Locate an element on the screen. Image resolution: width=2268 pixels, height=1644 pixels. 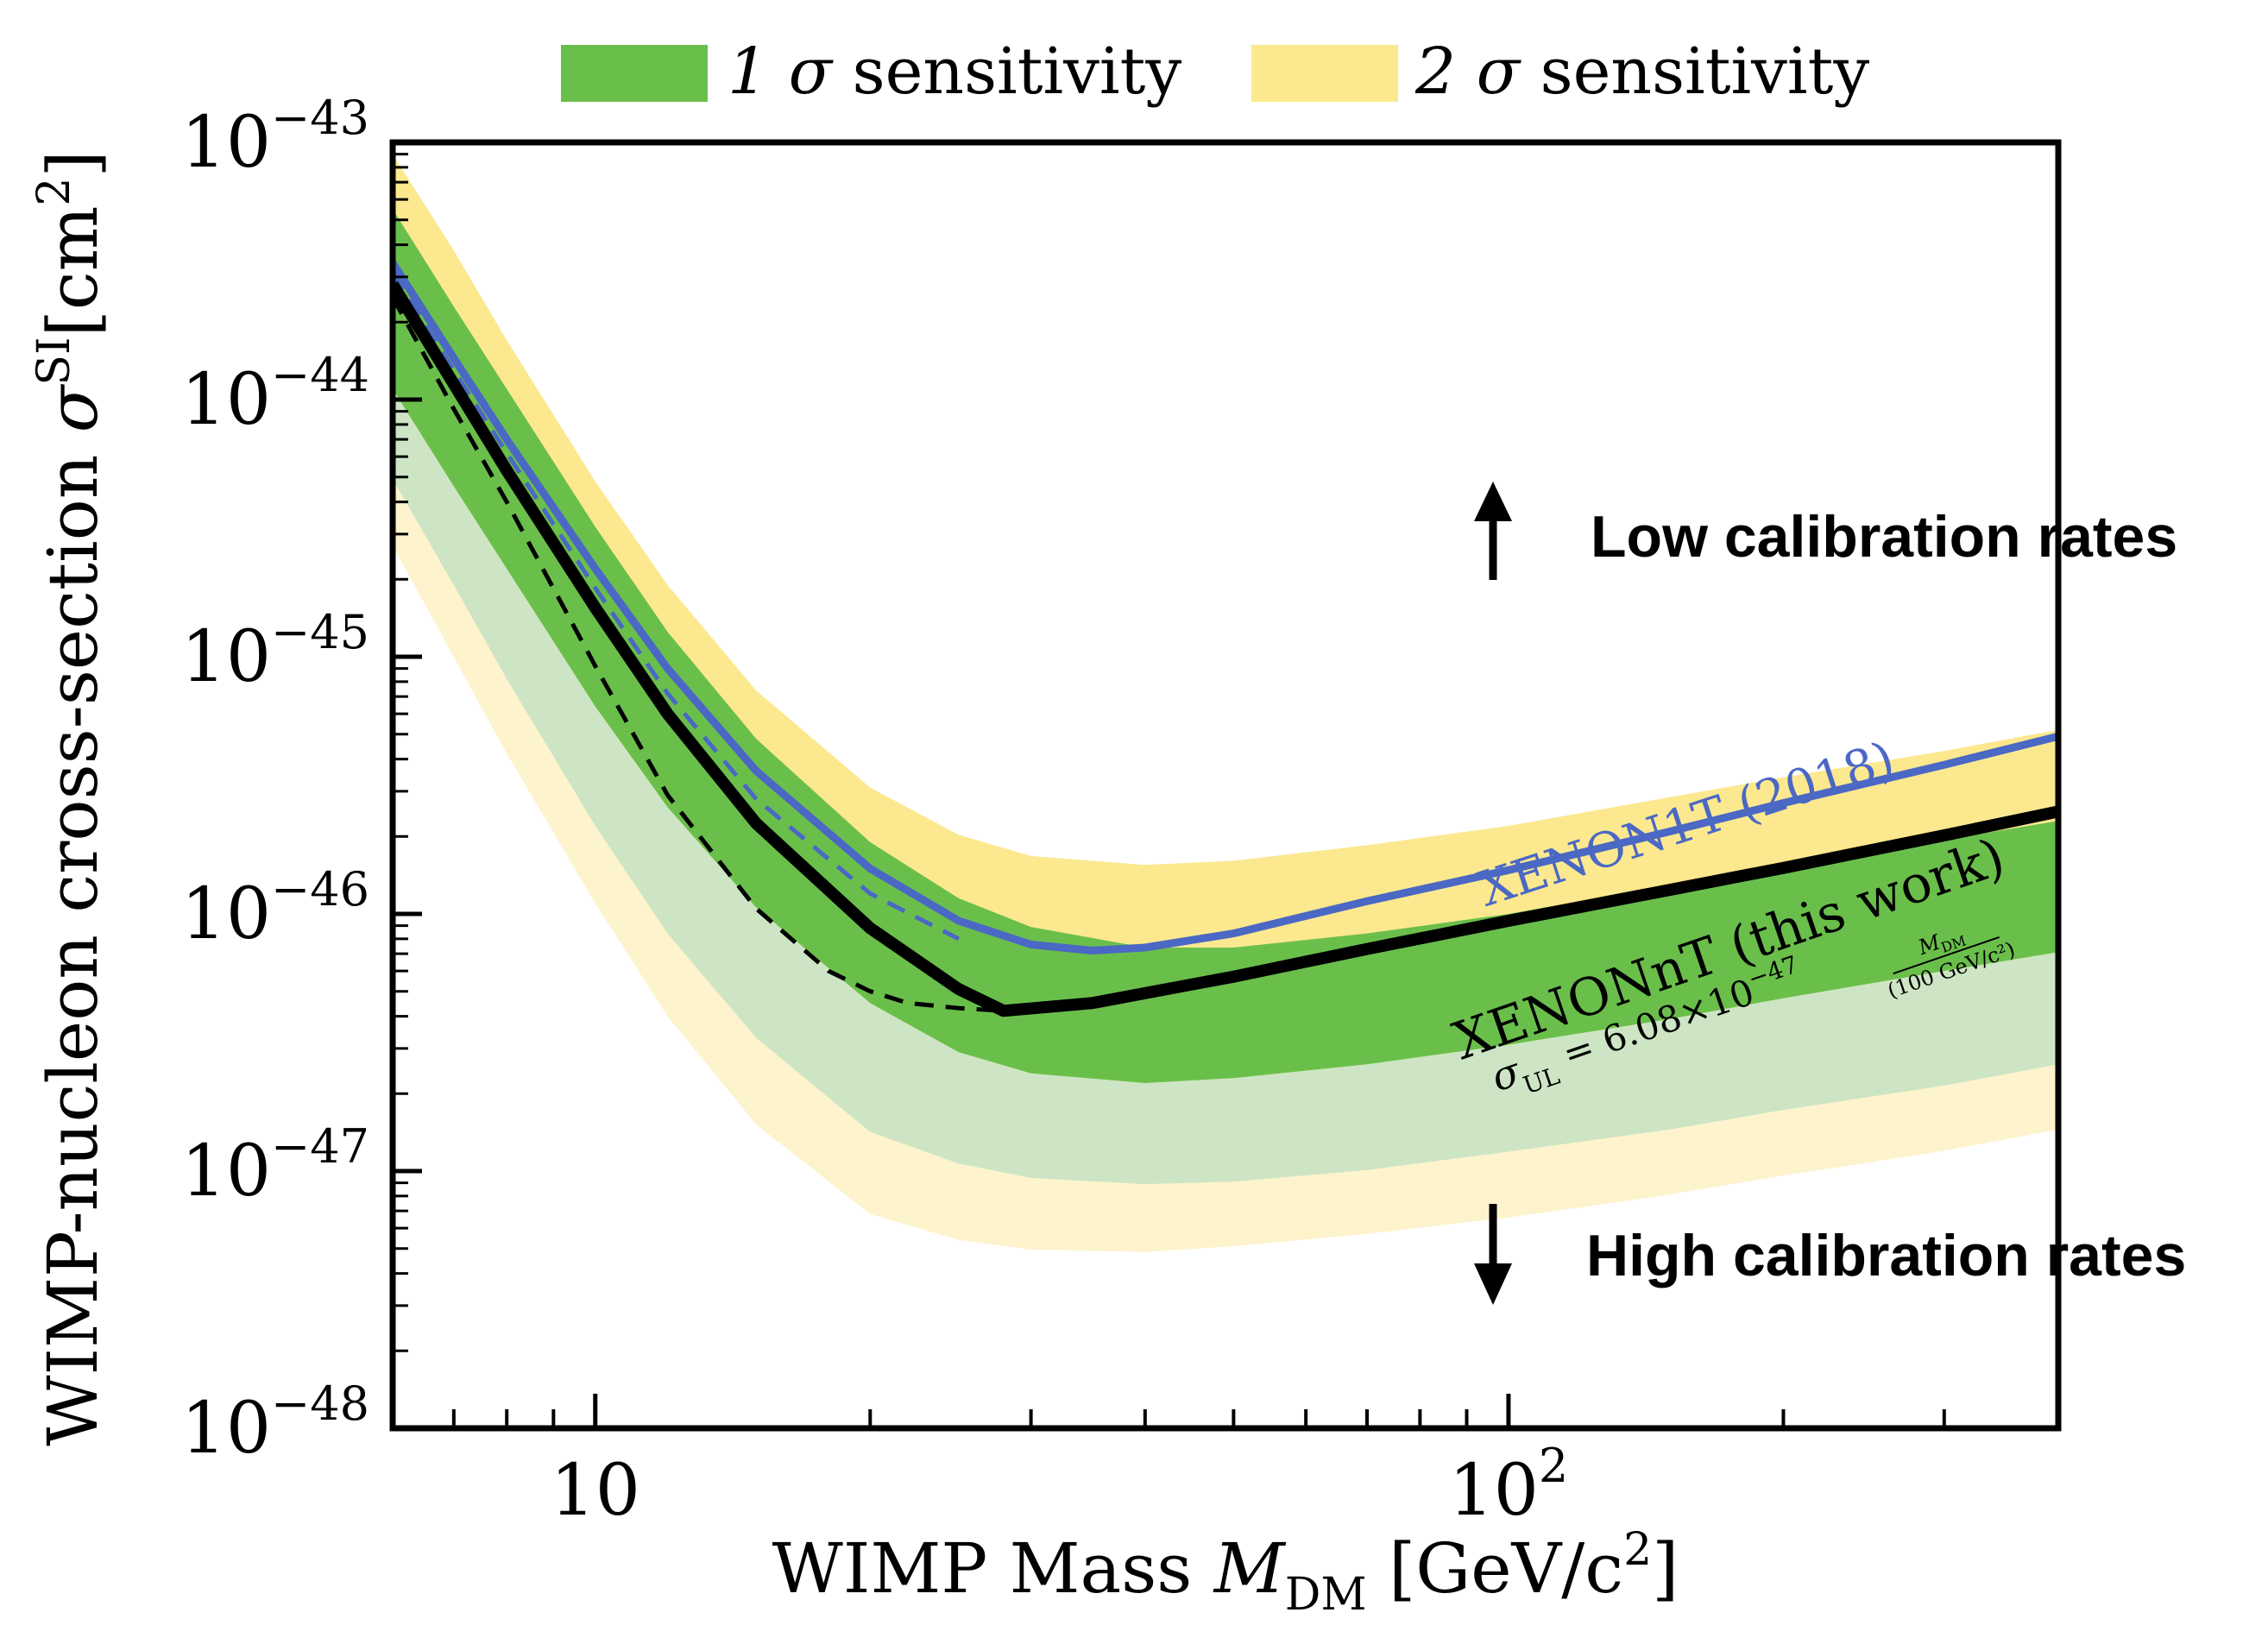
legend-label-1sigma: 1 σ sensitivity is located at coordinates (955, 72).